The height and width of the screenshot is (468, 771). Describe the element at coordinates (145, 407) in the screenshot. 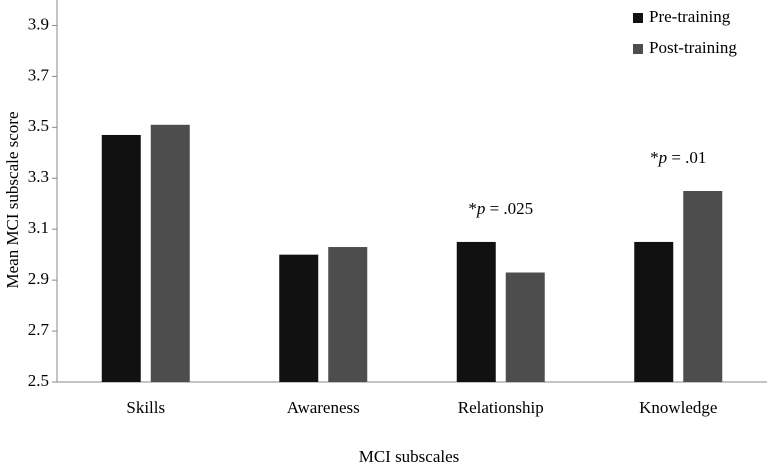

I see `x-tick-label: Skills` at that location.